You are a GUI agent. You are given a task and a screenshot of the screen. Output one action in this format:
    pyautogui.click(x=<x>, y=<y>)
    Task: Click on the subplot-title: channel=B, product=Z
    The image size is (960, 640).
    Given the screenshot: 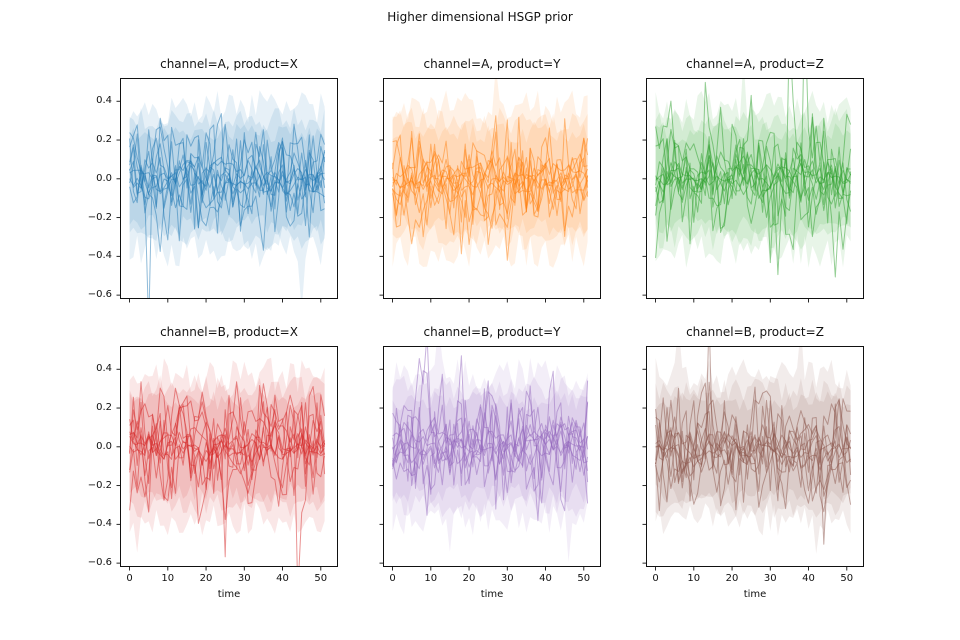 What is the action you would take?
    pyautogui.click(x=755, y=332)
    